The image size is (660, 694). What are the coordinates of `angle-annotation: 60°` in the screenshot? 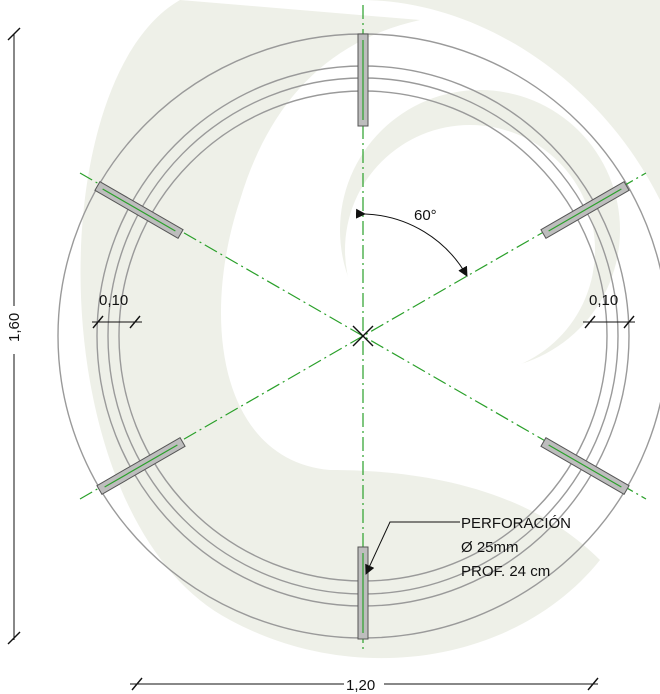 It's located at (411, 242).